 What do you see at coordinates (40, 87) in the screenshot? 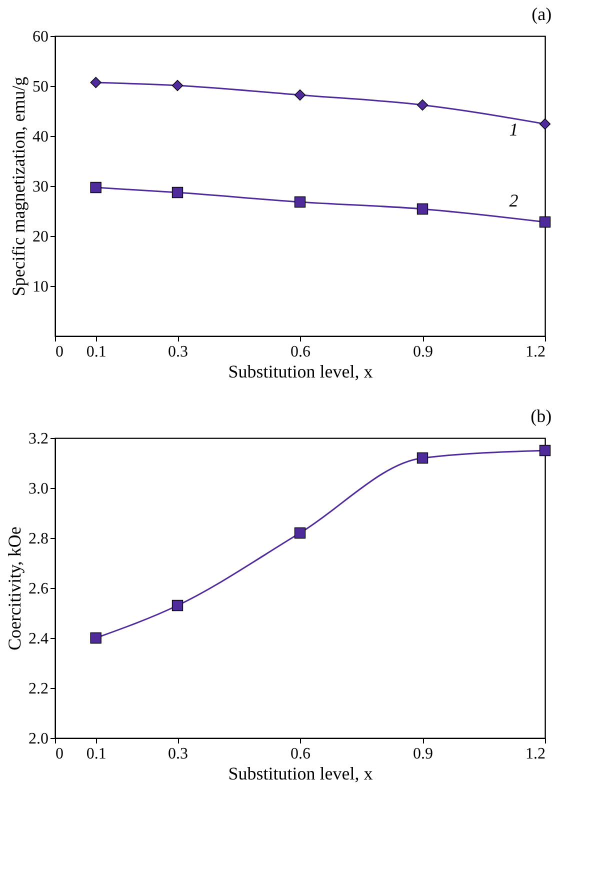
I see `y-tick-label: 50` at bounding box center [40, 87].